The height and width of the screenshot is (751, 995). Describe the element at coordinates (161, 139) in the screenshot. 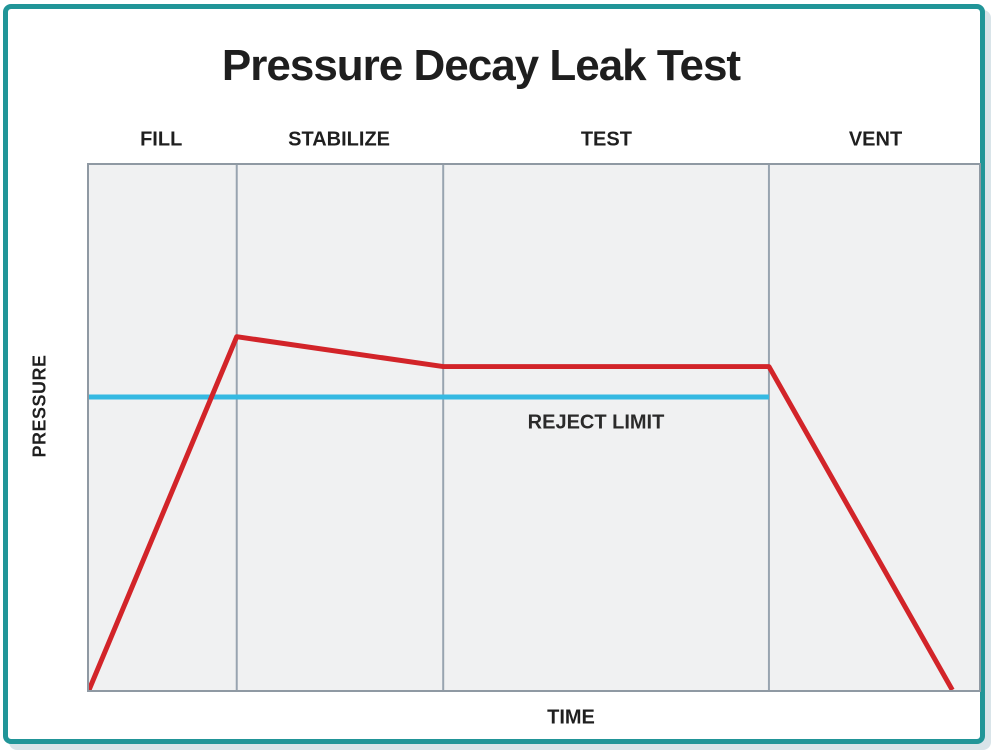

I see `phase-label-fill: FILL` at that location.